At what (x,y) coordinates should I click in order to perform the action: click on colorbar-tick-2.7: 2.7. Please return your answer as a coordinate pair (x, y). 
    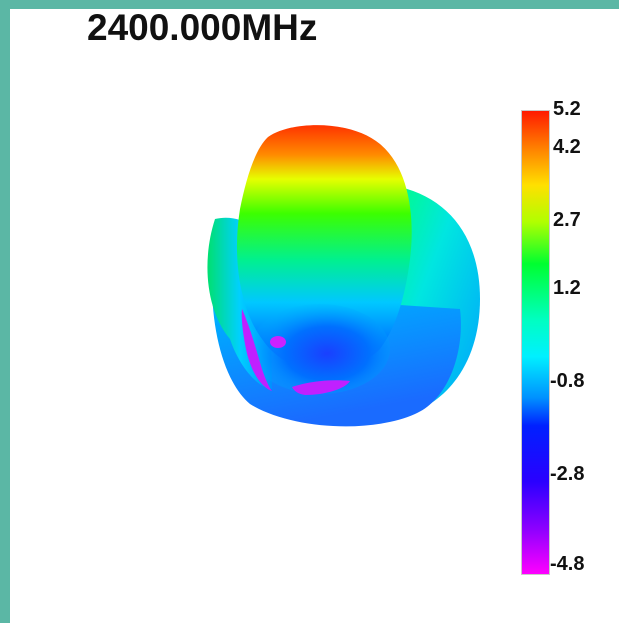
    Looking at the image, I should click on (567, 220).